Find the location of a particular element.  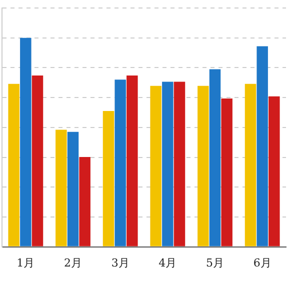

x-tick-label: 5月 is located at coordinates (215, 263).